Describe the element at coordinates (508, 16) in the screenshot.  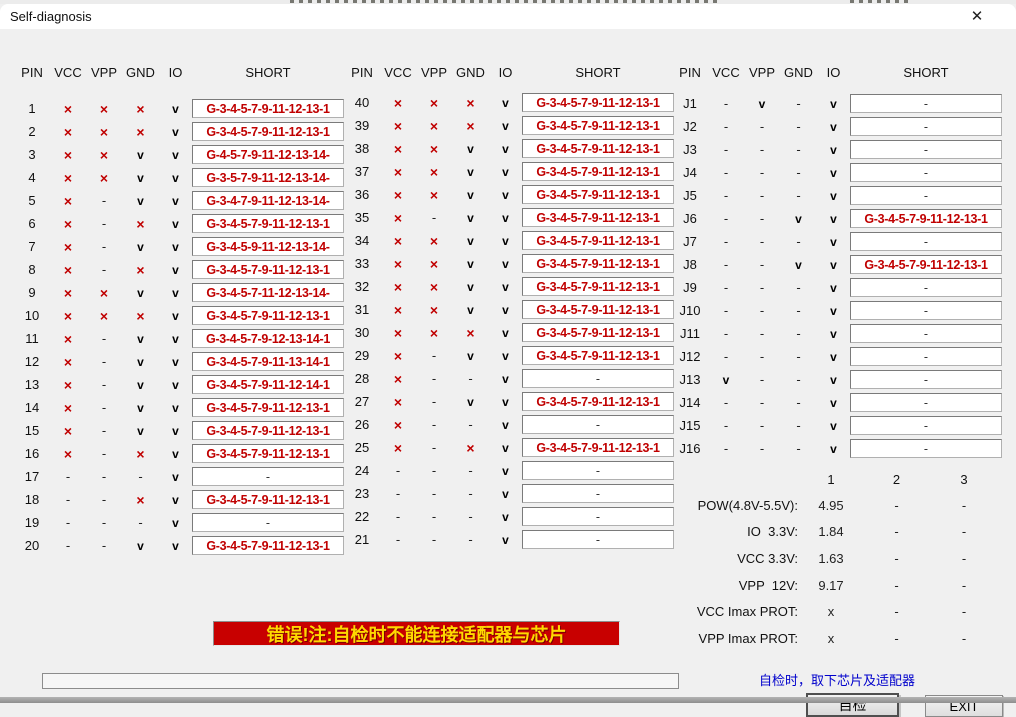
I see `title-bar: Self-diagnosis ✕` at that location.